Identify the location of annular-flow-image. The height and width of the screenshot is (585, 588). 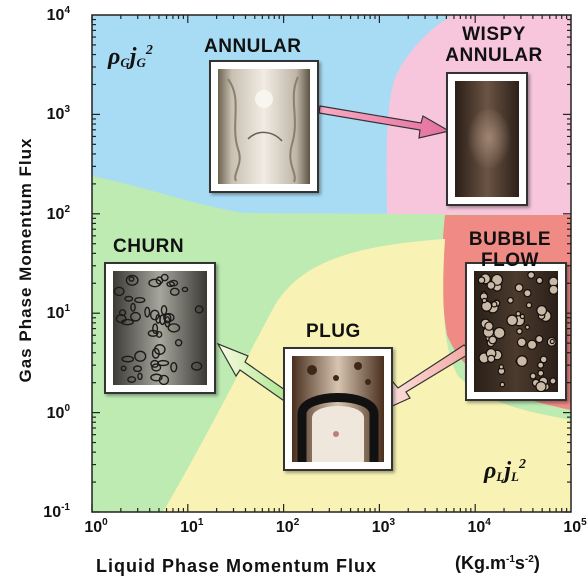
(264, 126).